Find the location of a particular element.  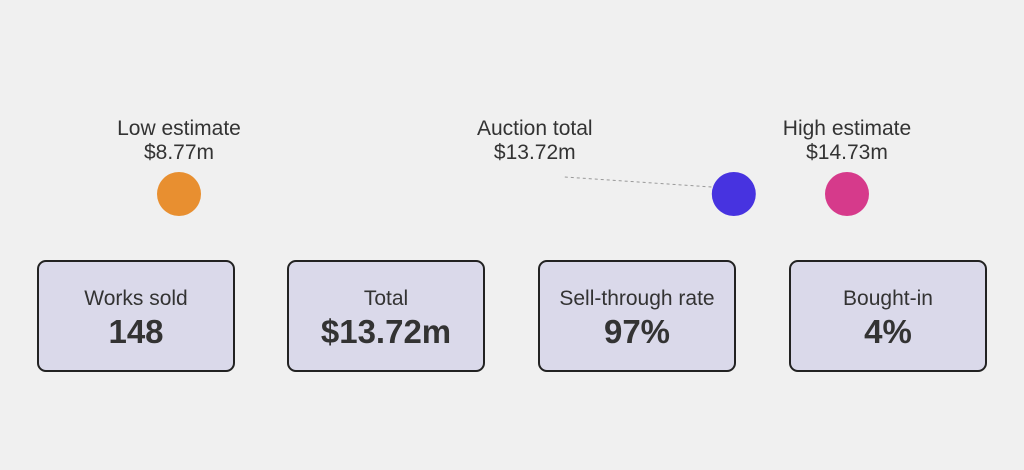

high-estimate-marker is located at coordinates (847, 194).